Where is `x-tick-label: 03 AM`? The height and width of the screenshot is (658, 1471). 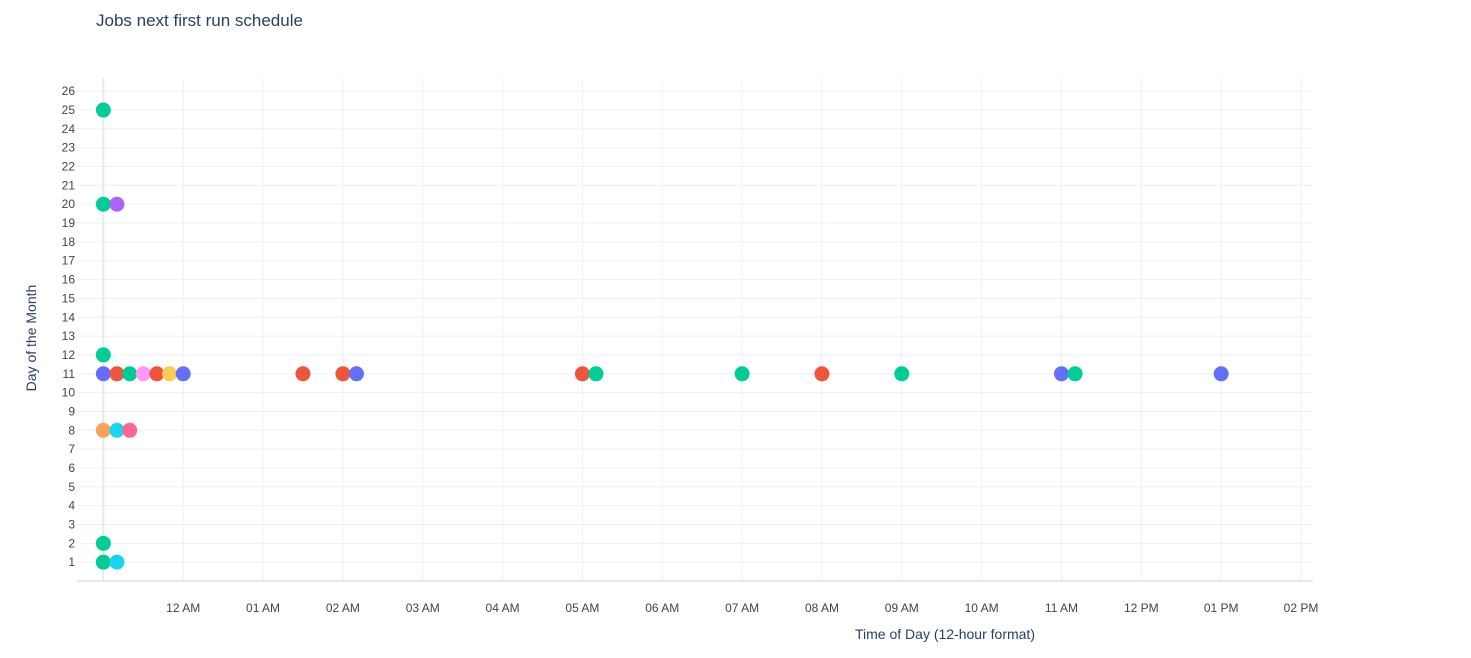 x-tick-label: 03 AM is located at coordinates (423, 608).